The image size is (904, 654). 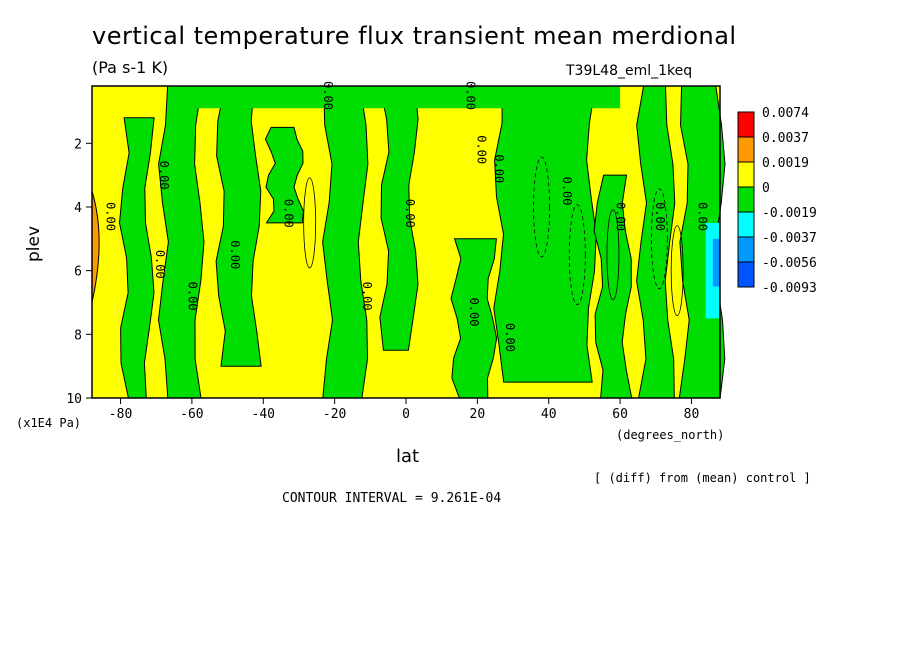 What do you see at coordinates (95, 246) in the screenshot?
I see `positive-mid-region` at bounding box center [95, 246].